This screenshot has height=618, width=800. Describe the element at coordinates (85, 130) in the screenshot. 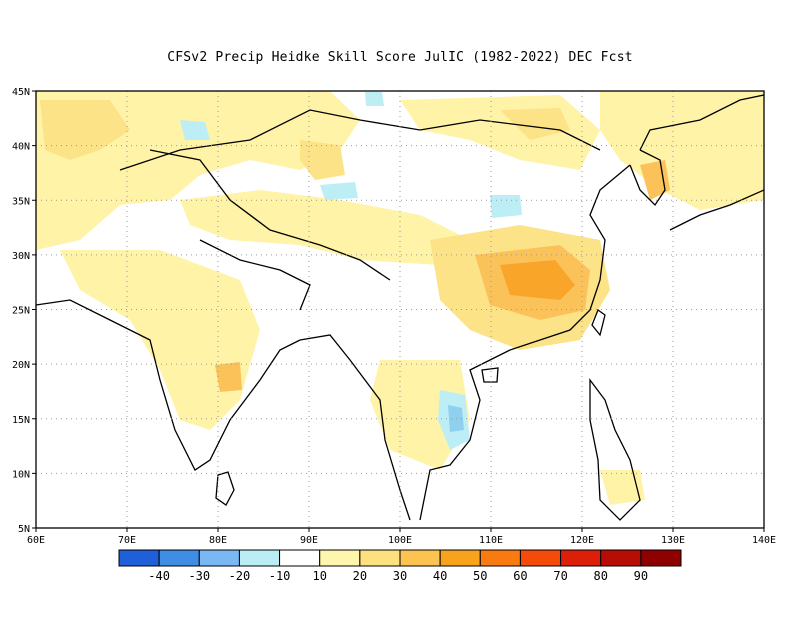

I see `shade-northwest-core` at that location.